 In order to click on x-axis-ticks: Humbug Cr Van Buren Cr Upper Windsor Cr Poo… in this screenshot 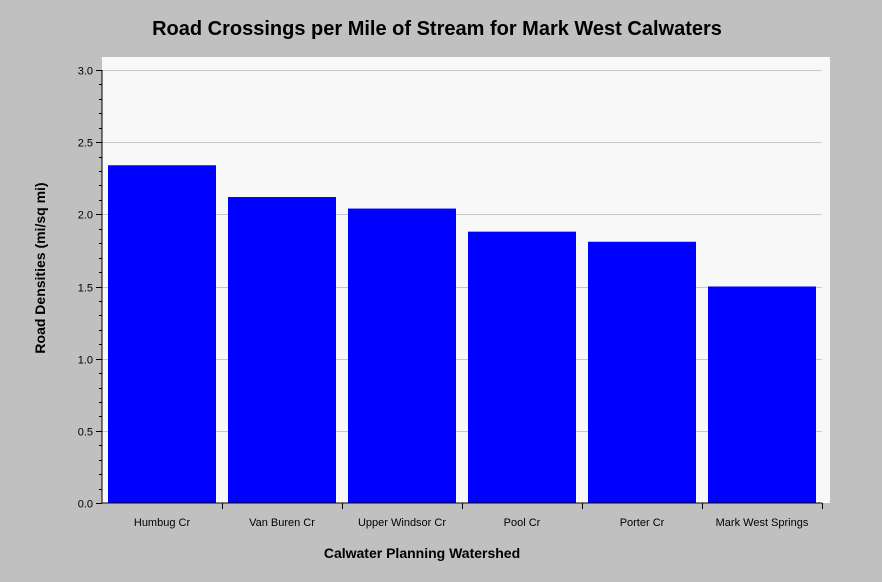, I will do `click(478, 516)`.